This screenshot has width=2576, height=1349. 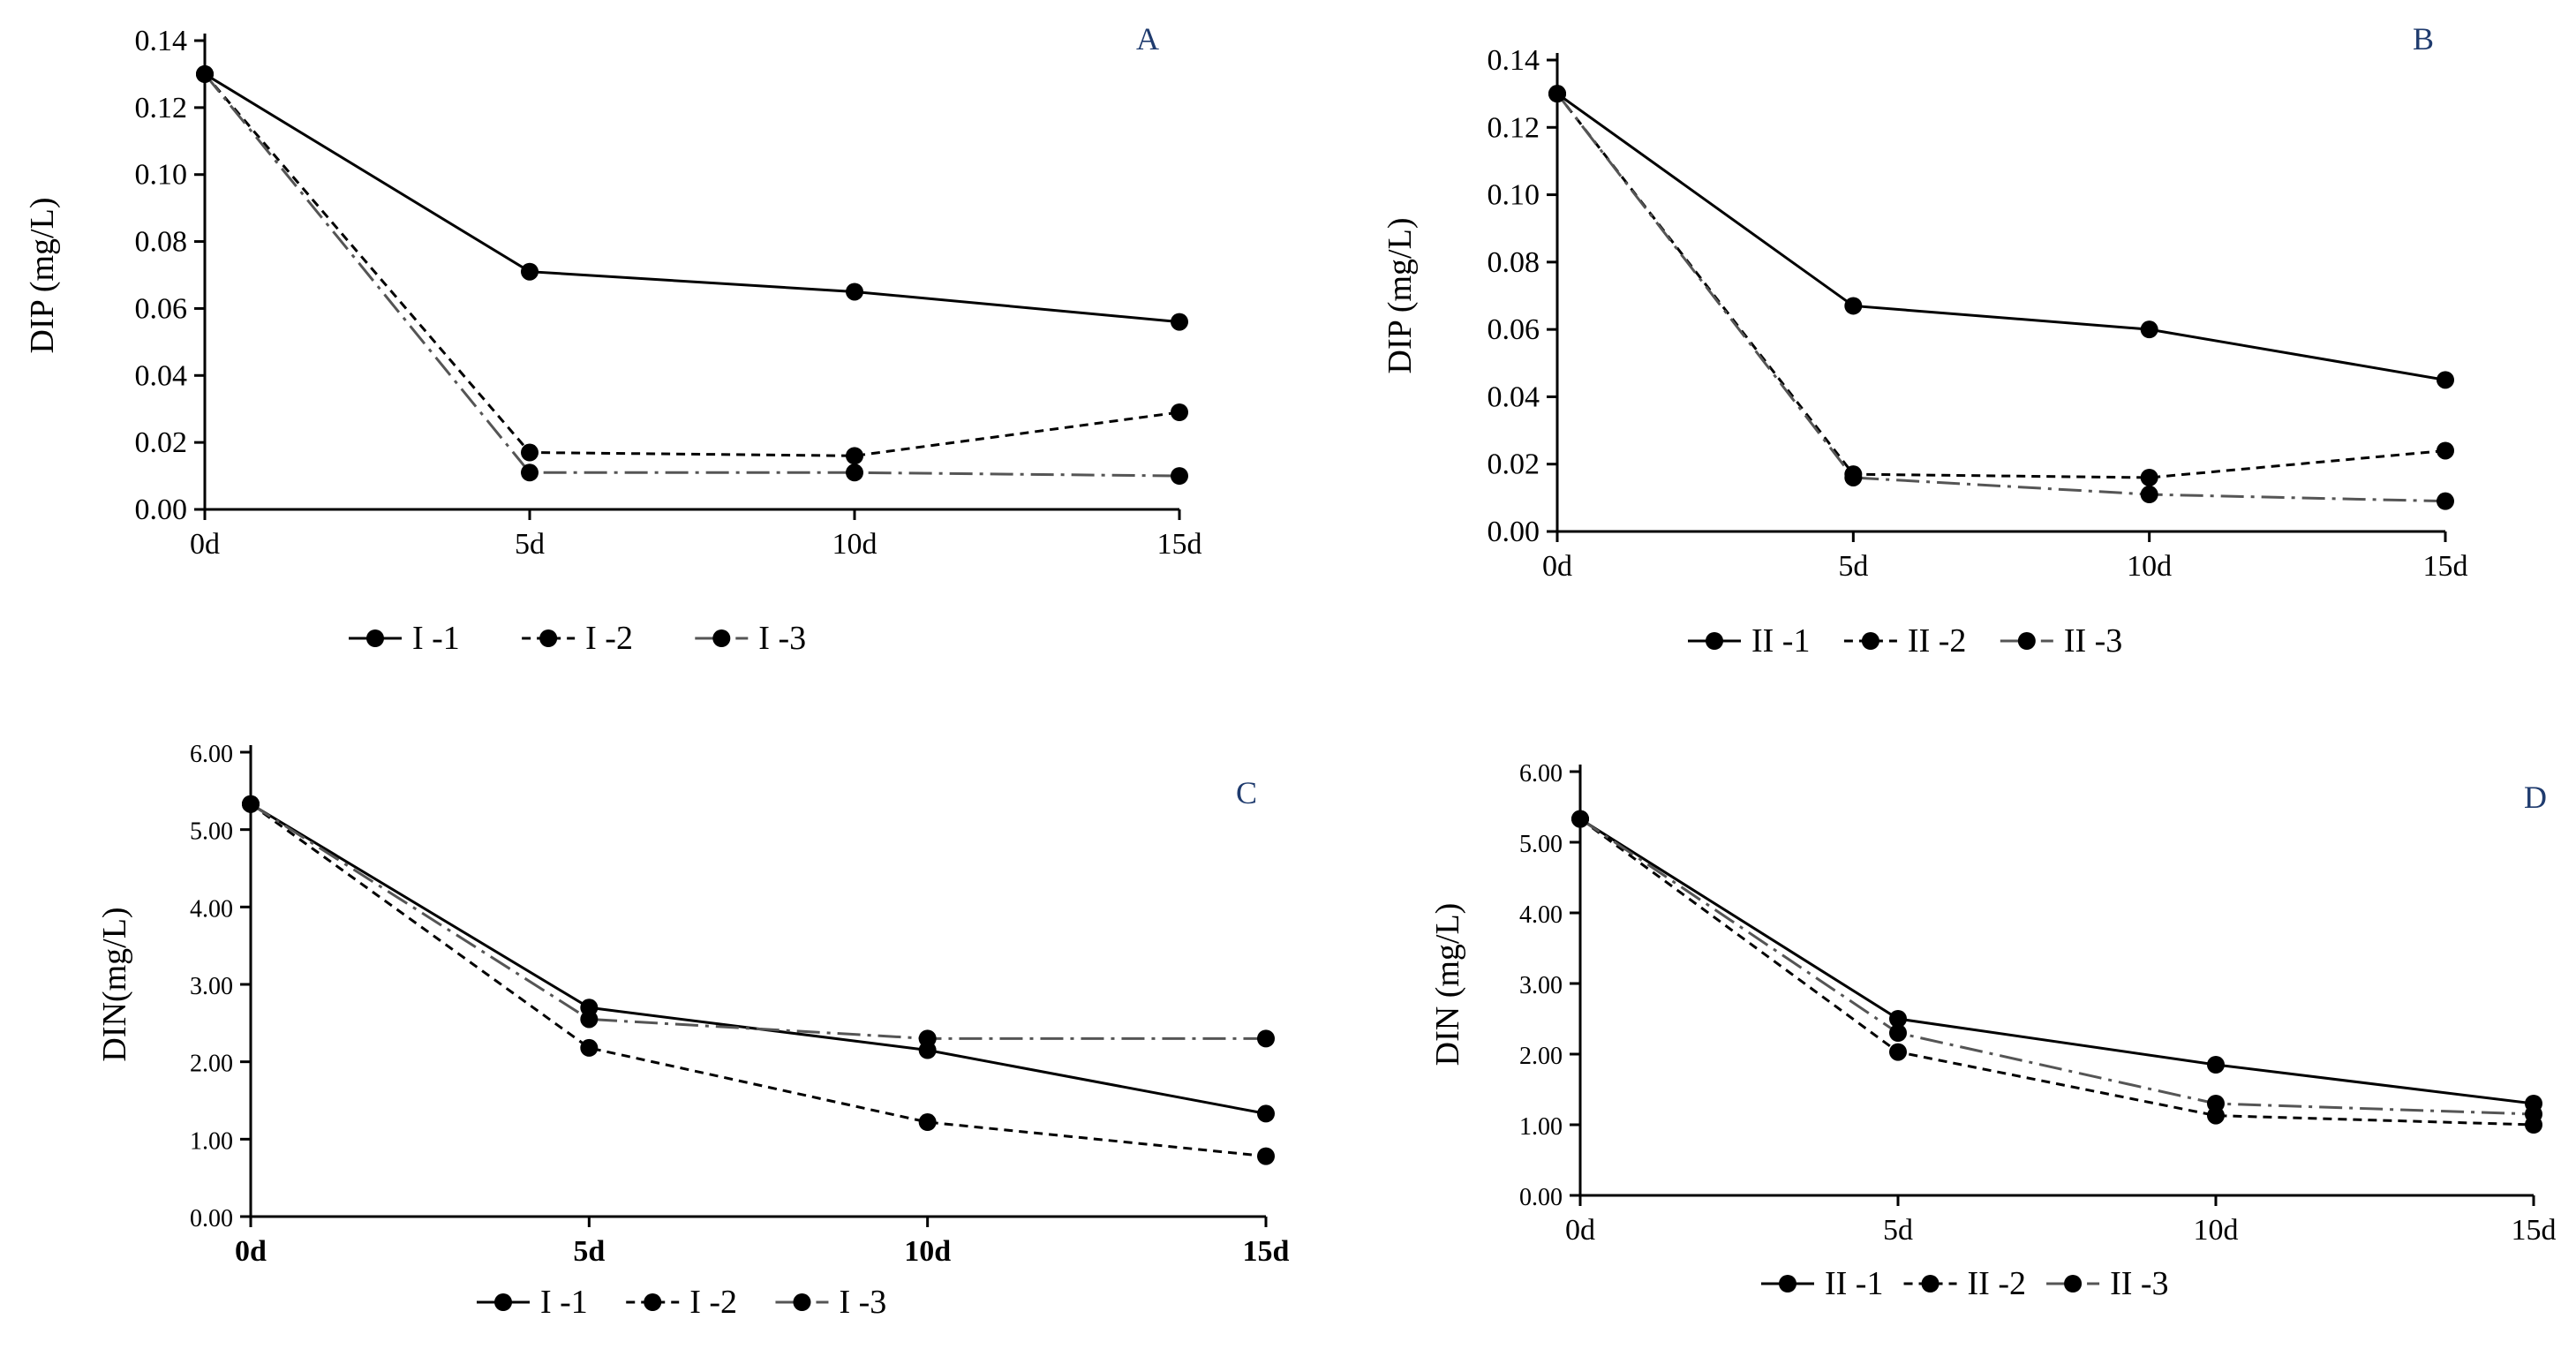 What do you see at coordinates (782, 638) in the screenshot?
I see `legend-label: I -3` at bounding box center [782, 638].